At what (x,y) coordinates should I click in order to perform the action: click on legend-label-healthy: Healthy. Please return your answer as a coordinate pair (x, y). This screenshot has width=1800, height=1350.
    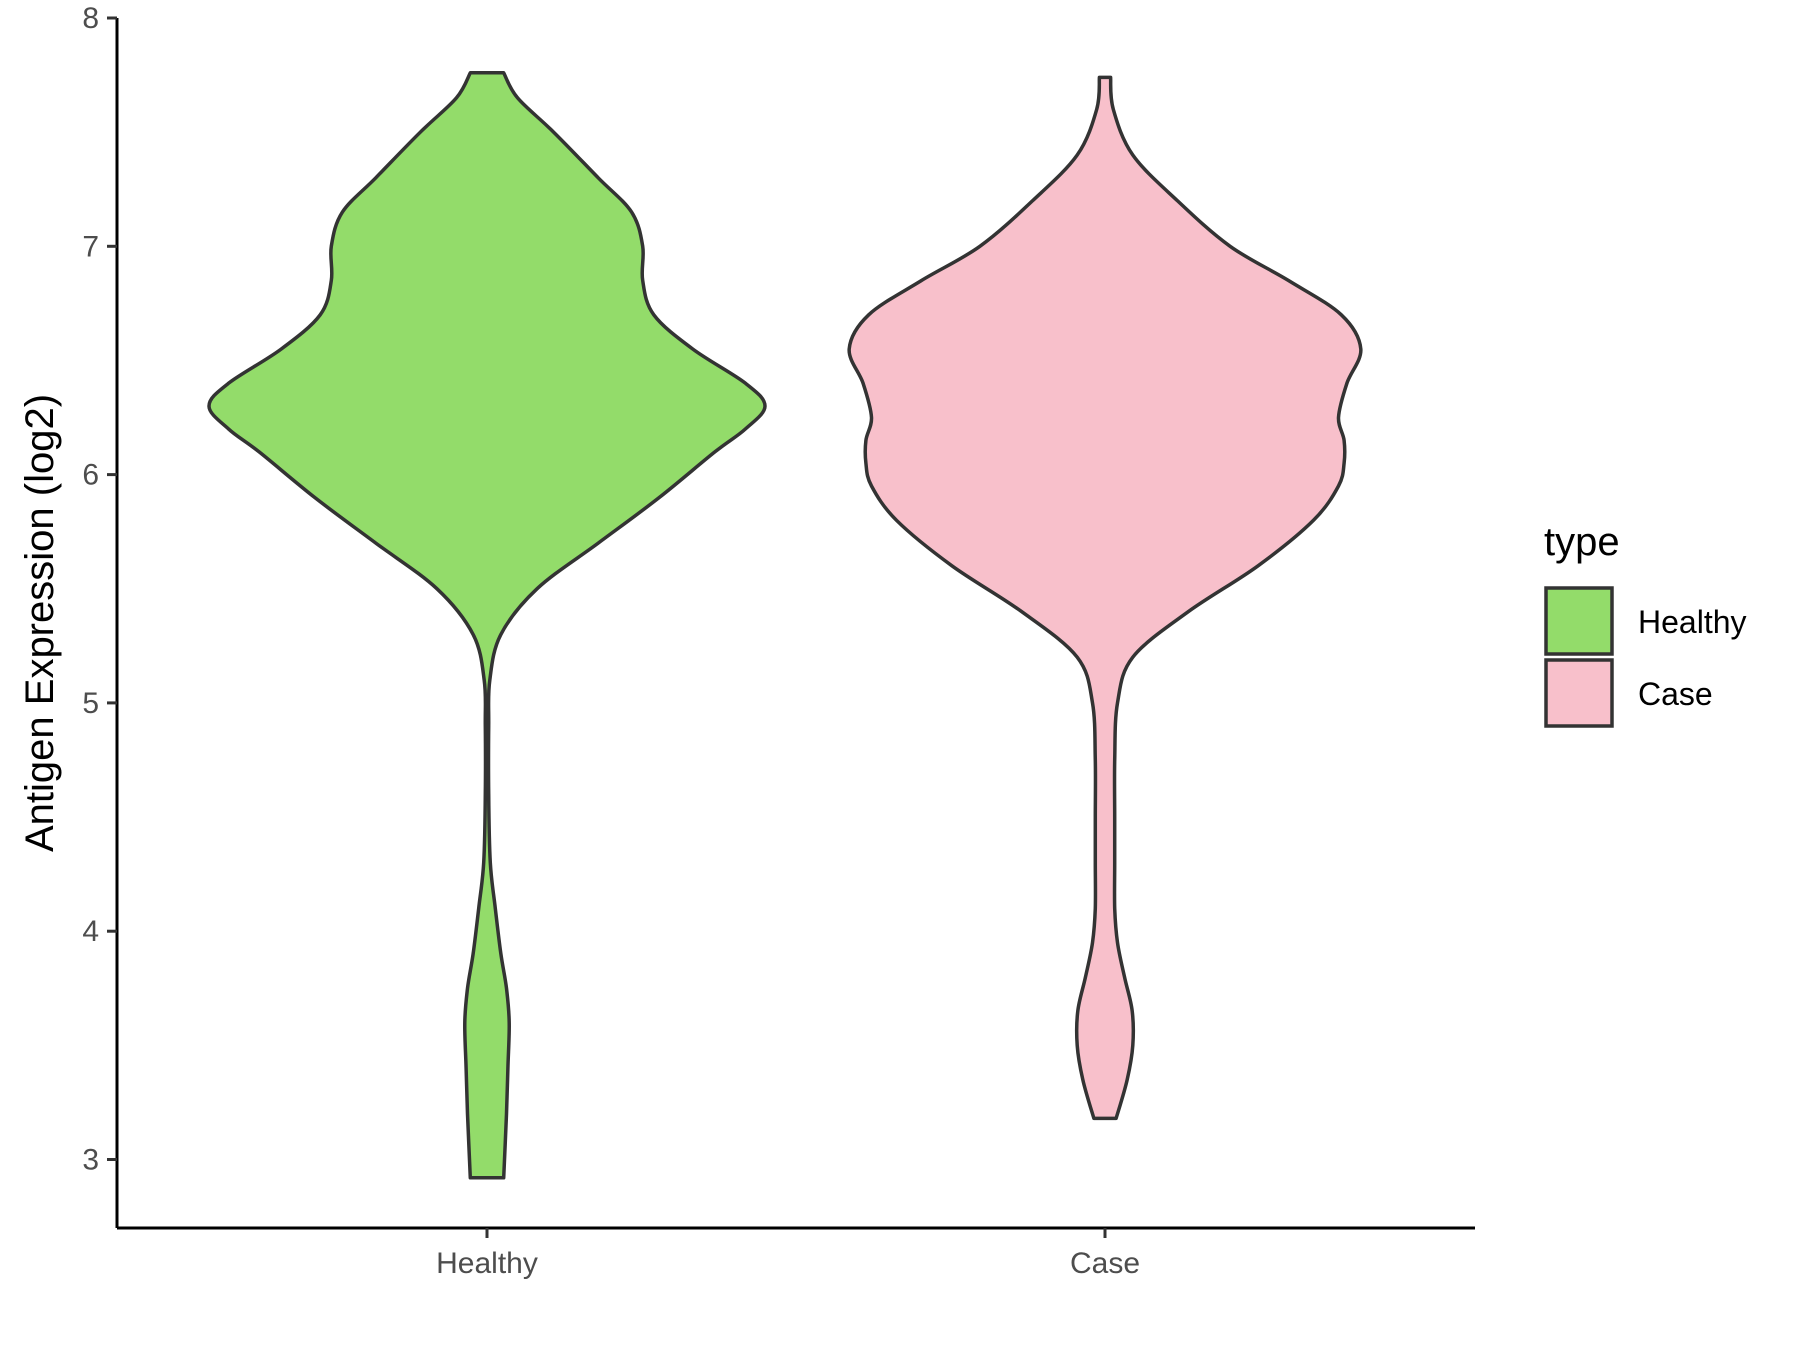
    Looking at the image, I should click on (1692, 622).